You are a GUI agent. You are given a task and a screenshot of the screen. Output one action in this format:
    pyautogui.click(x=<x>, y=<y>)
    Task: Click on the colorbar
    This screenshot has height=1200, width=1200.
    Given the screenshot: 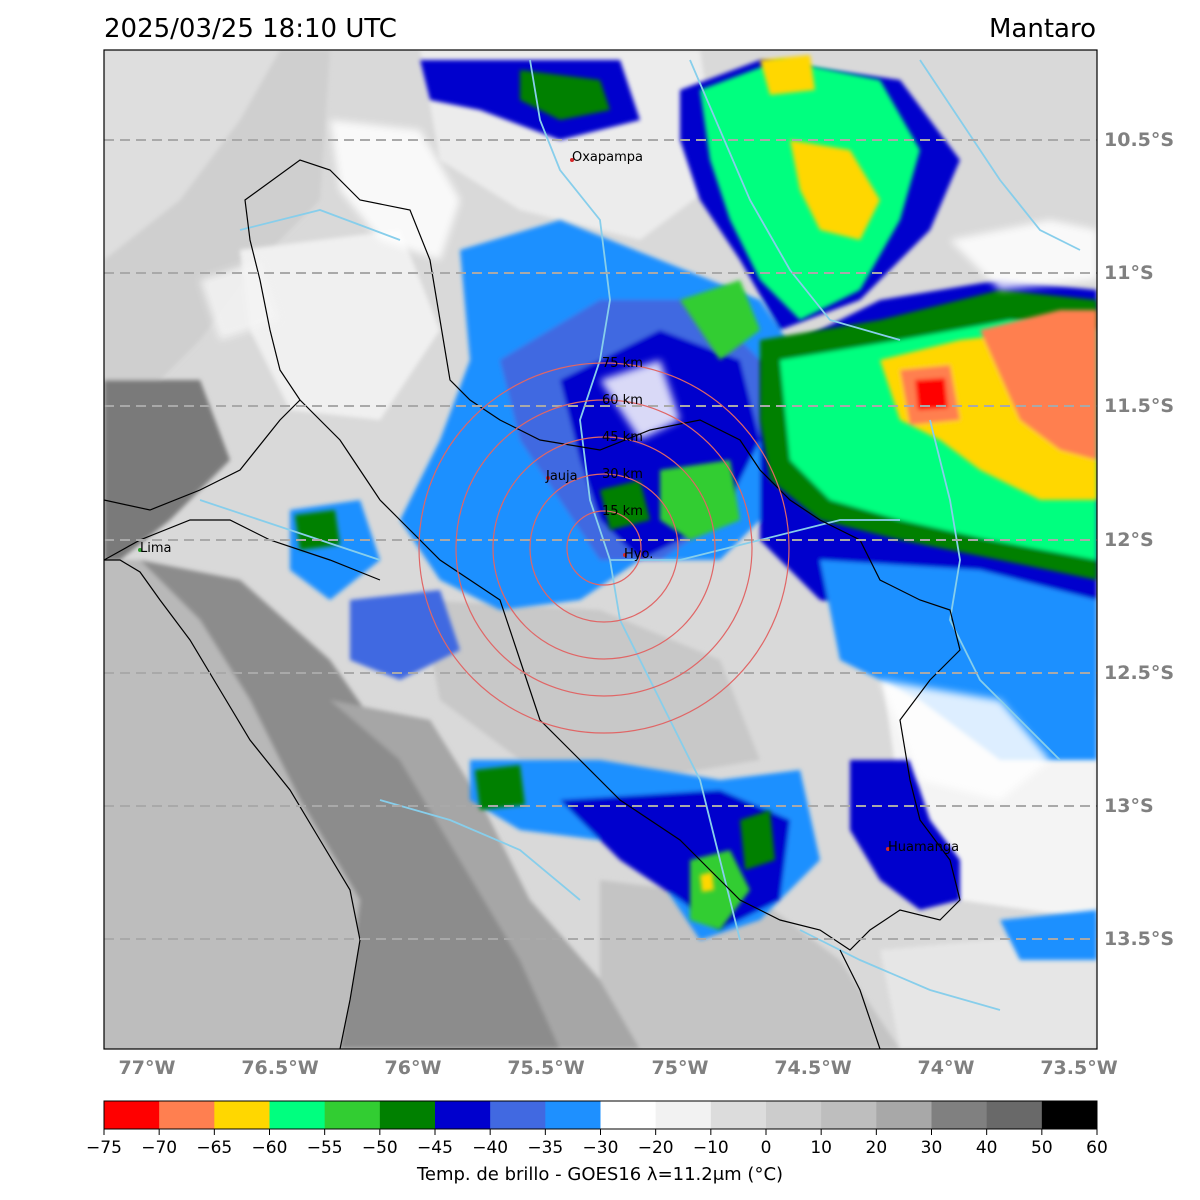 What is the action you would take?
    pyautogui.click(x=601, y=1115)
    